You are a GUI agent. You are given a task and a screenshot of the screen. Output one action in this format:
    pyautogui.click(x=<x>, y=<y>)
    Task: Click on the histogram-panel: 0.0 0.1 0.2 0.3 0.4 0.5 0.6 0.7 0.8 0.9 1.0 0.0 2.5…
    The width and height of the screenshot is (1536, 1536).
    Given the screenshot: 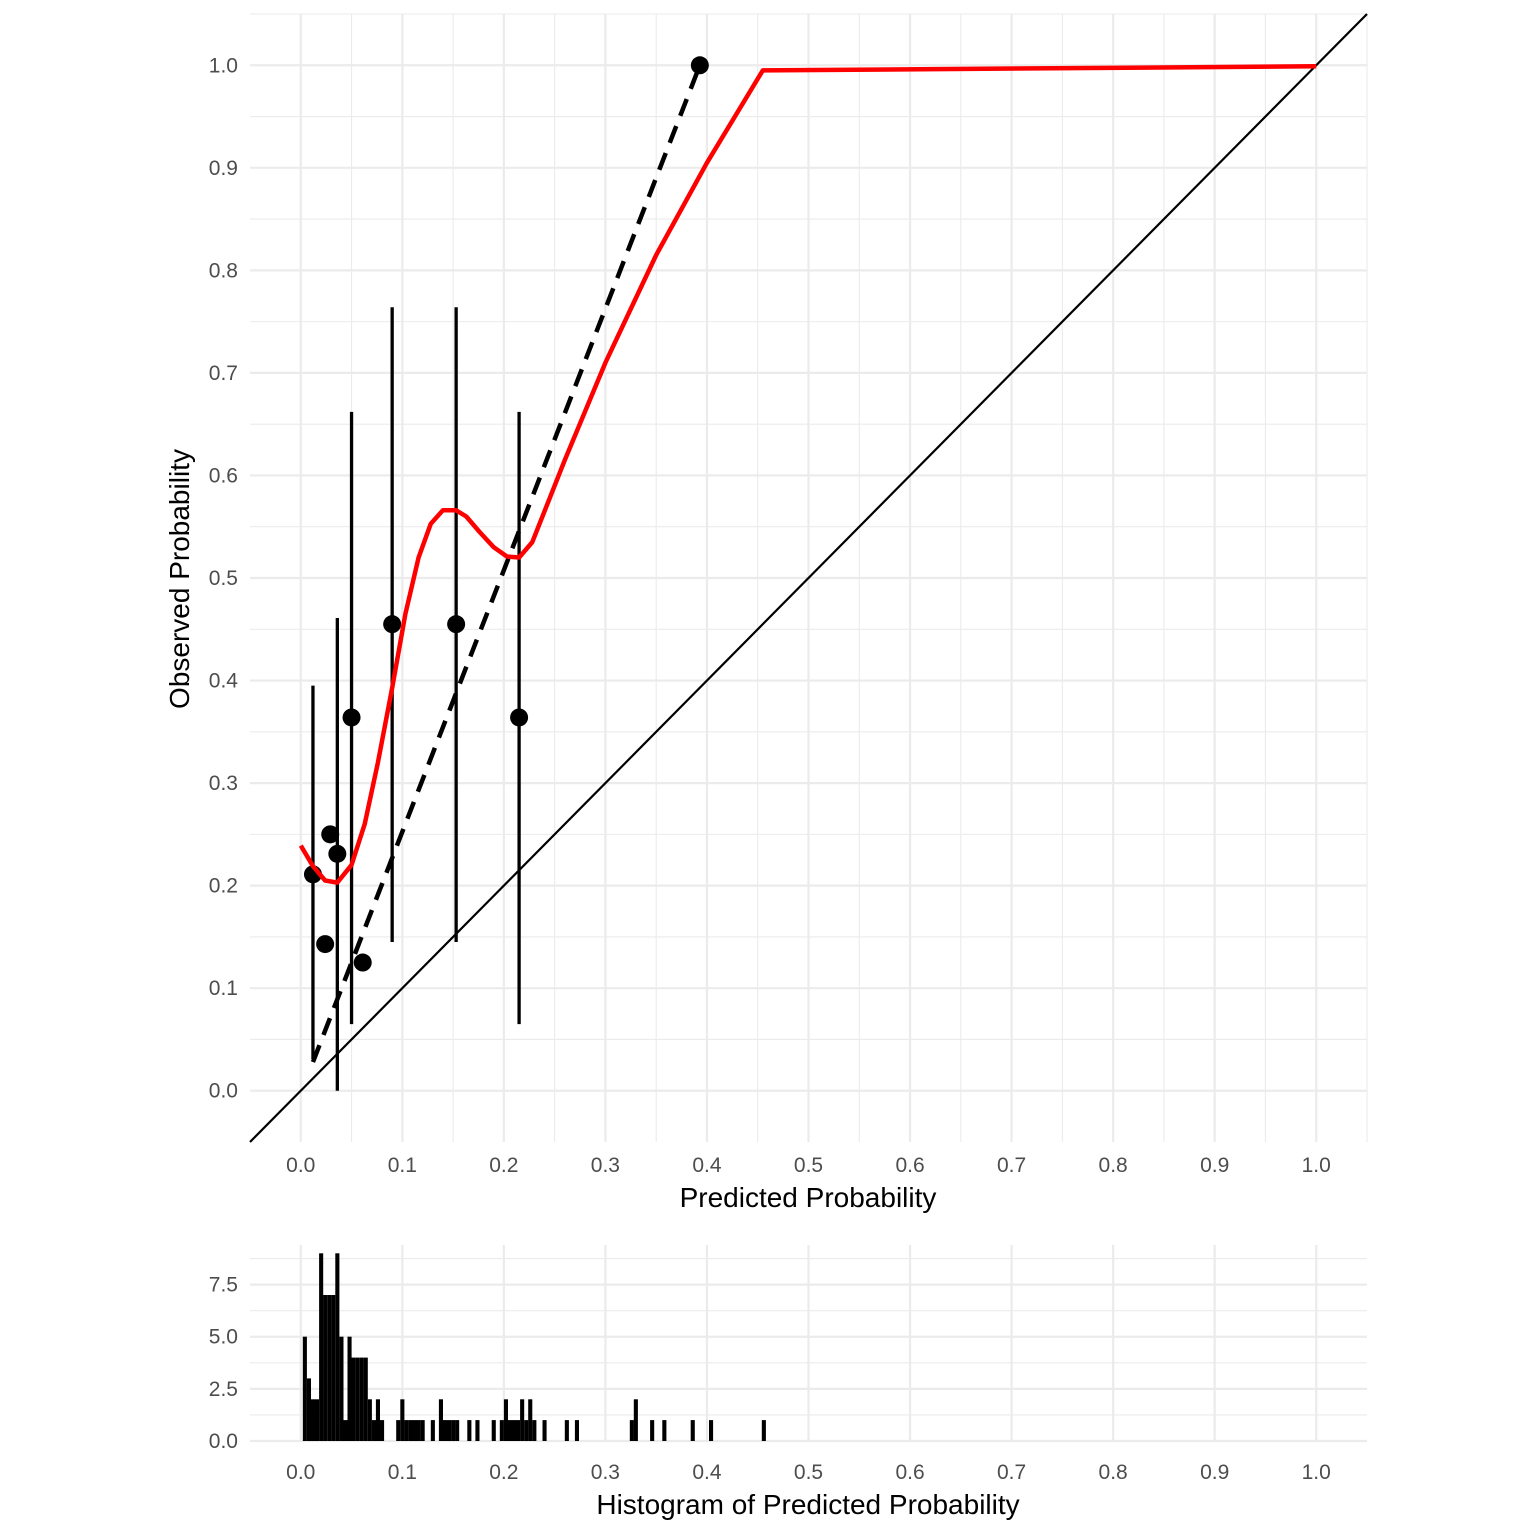 What is the action you would take?
    pyautogui.click(x=788, y=1382)
    